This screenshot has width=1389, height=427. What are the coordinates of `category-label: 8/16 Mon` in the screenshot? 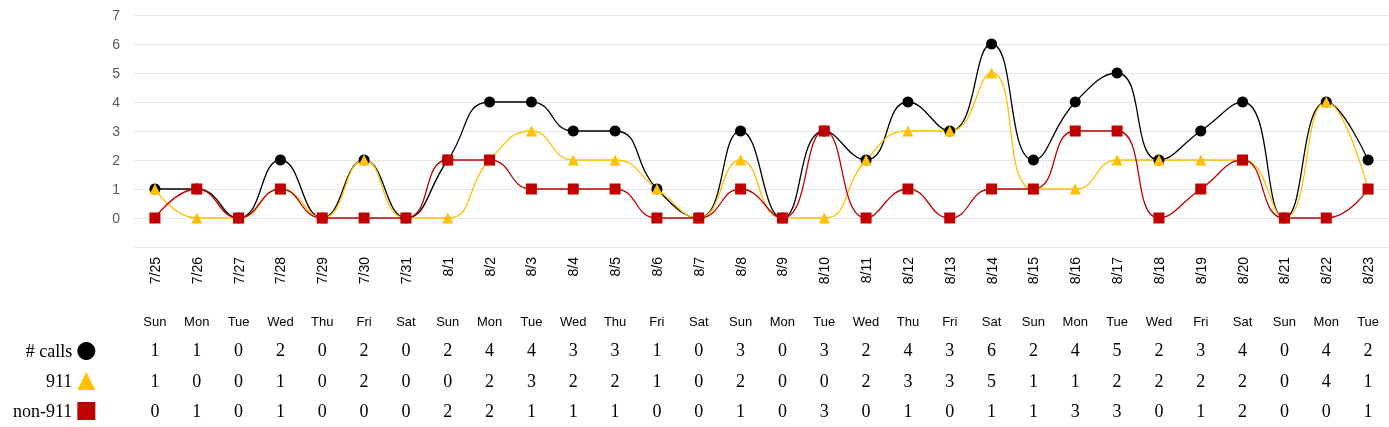 It's located at (1075, 293).